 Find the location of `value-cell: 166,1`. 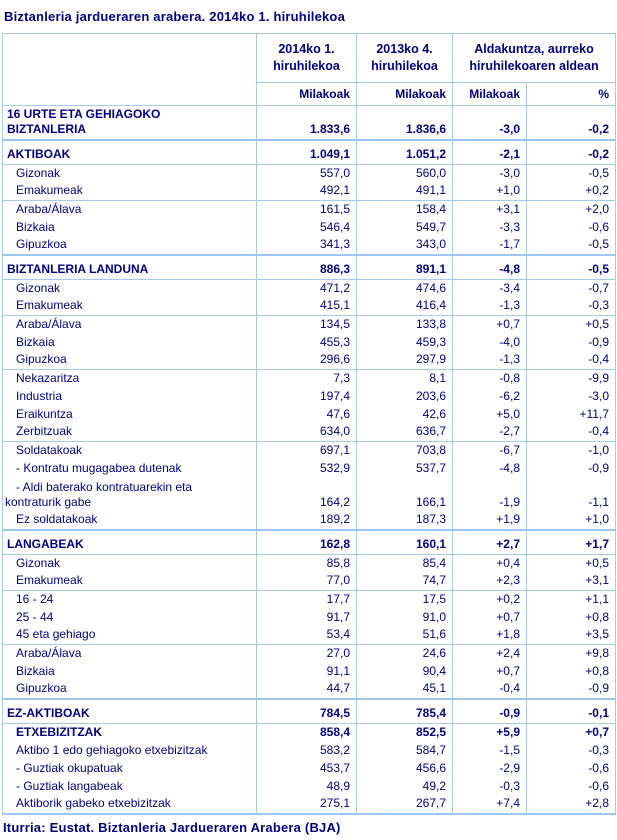

value-cell: 166,1 is located at coordinates (404, 494).